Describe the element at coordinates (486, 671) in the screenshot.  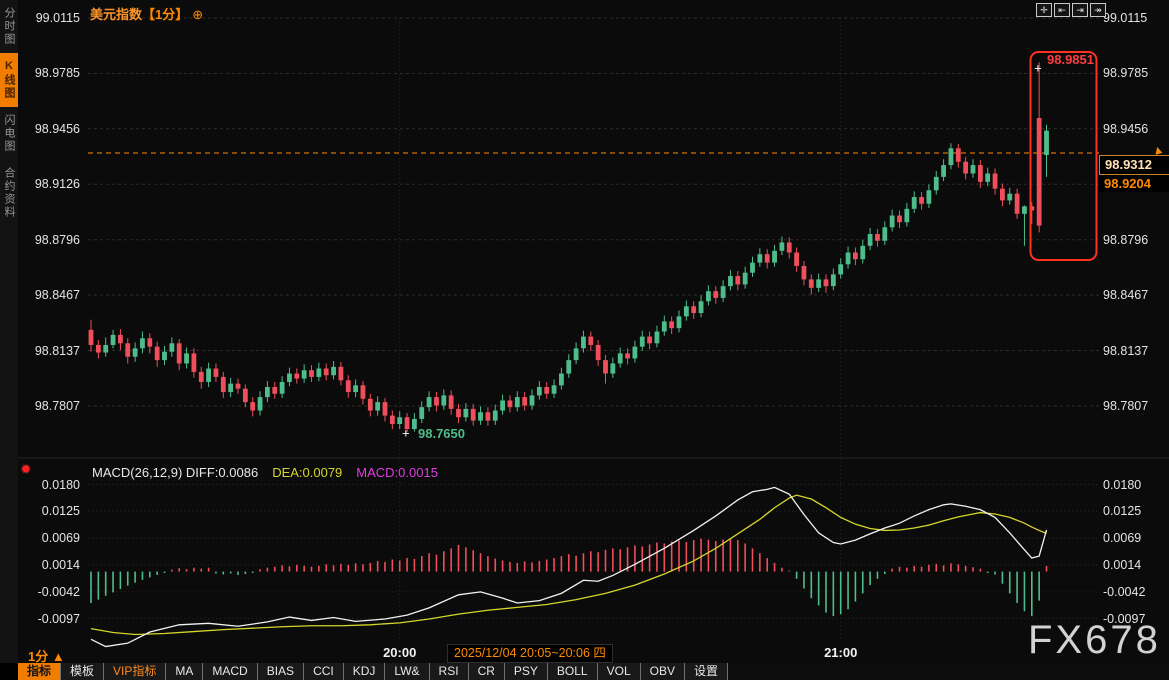
I see `toolbar-item-CR: CR` at that location.